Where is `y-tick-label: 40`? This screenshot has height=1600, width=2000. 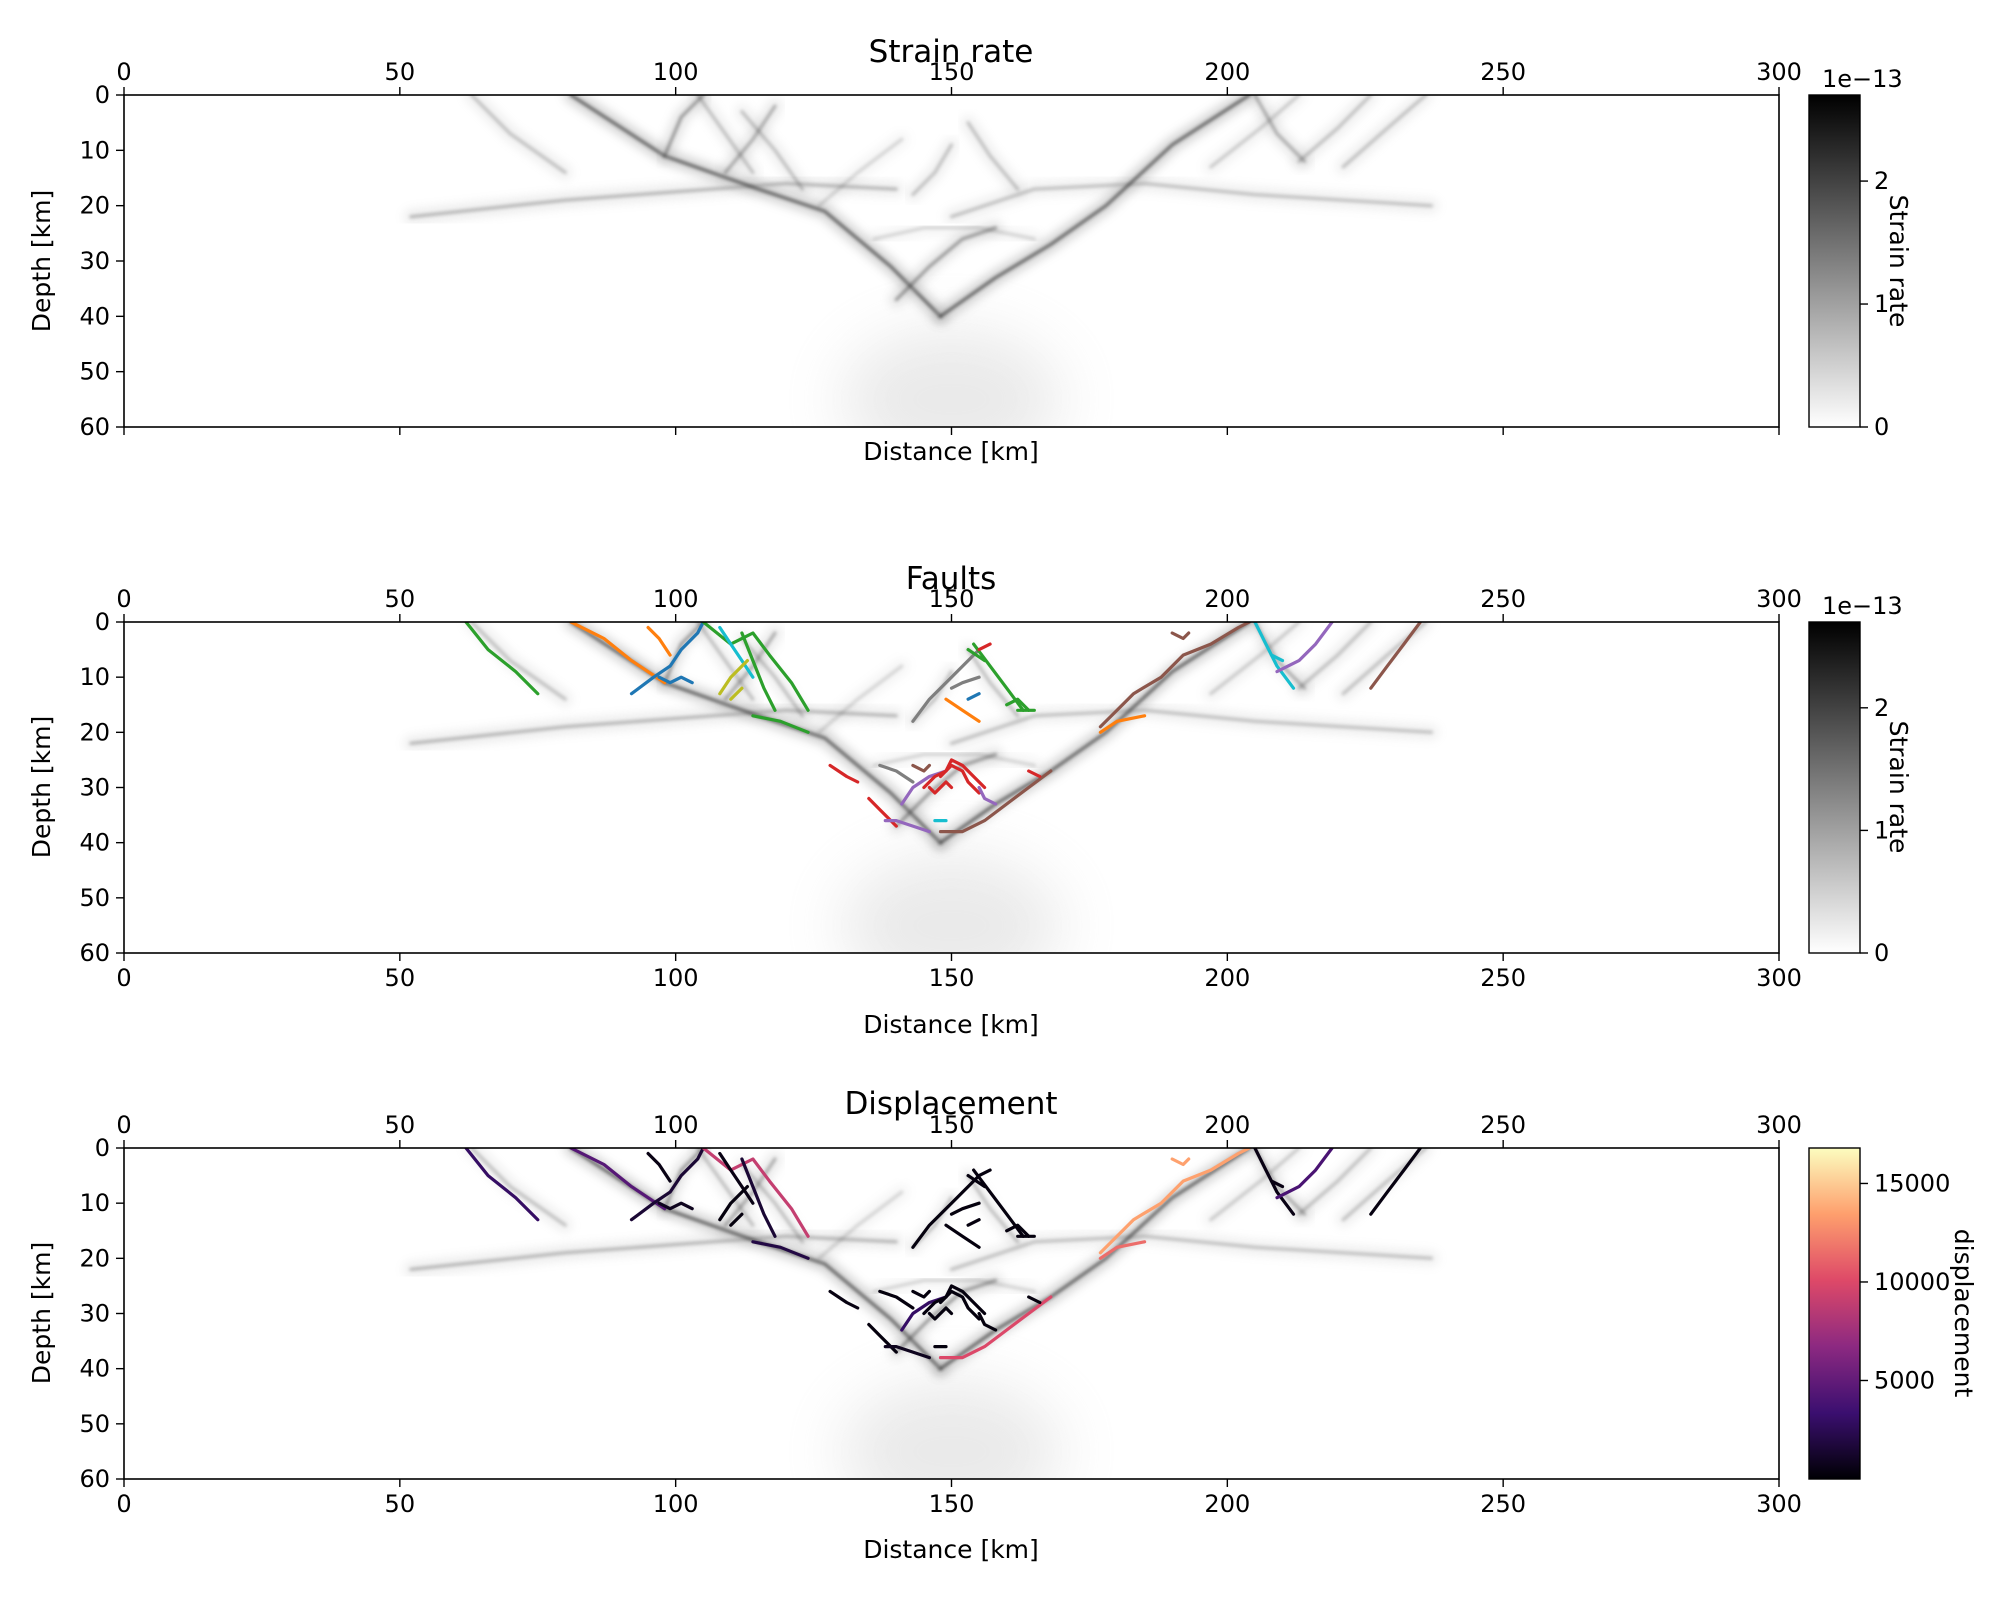 y-tick-label: 40 is located at coordinates (94, 1369).